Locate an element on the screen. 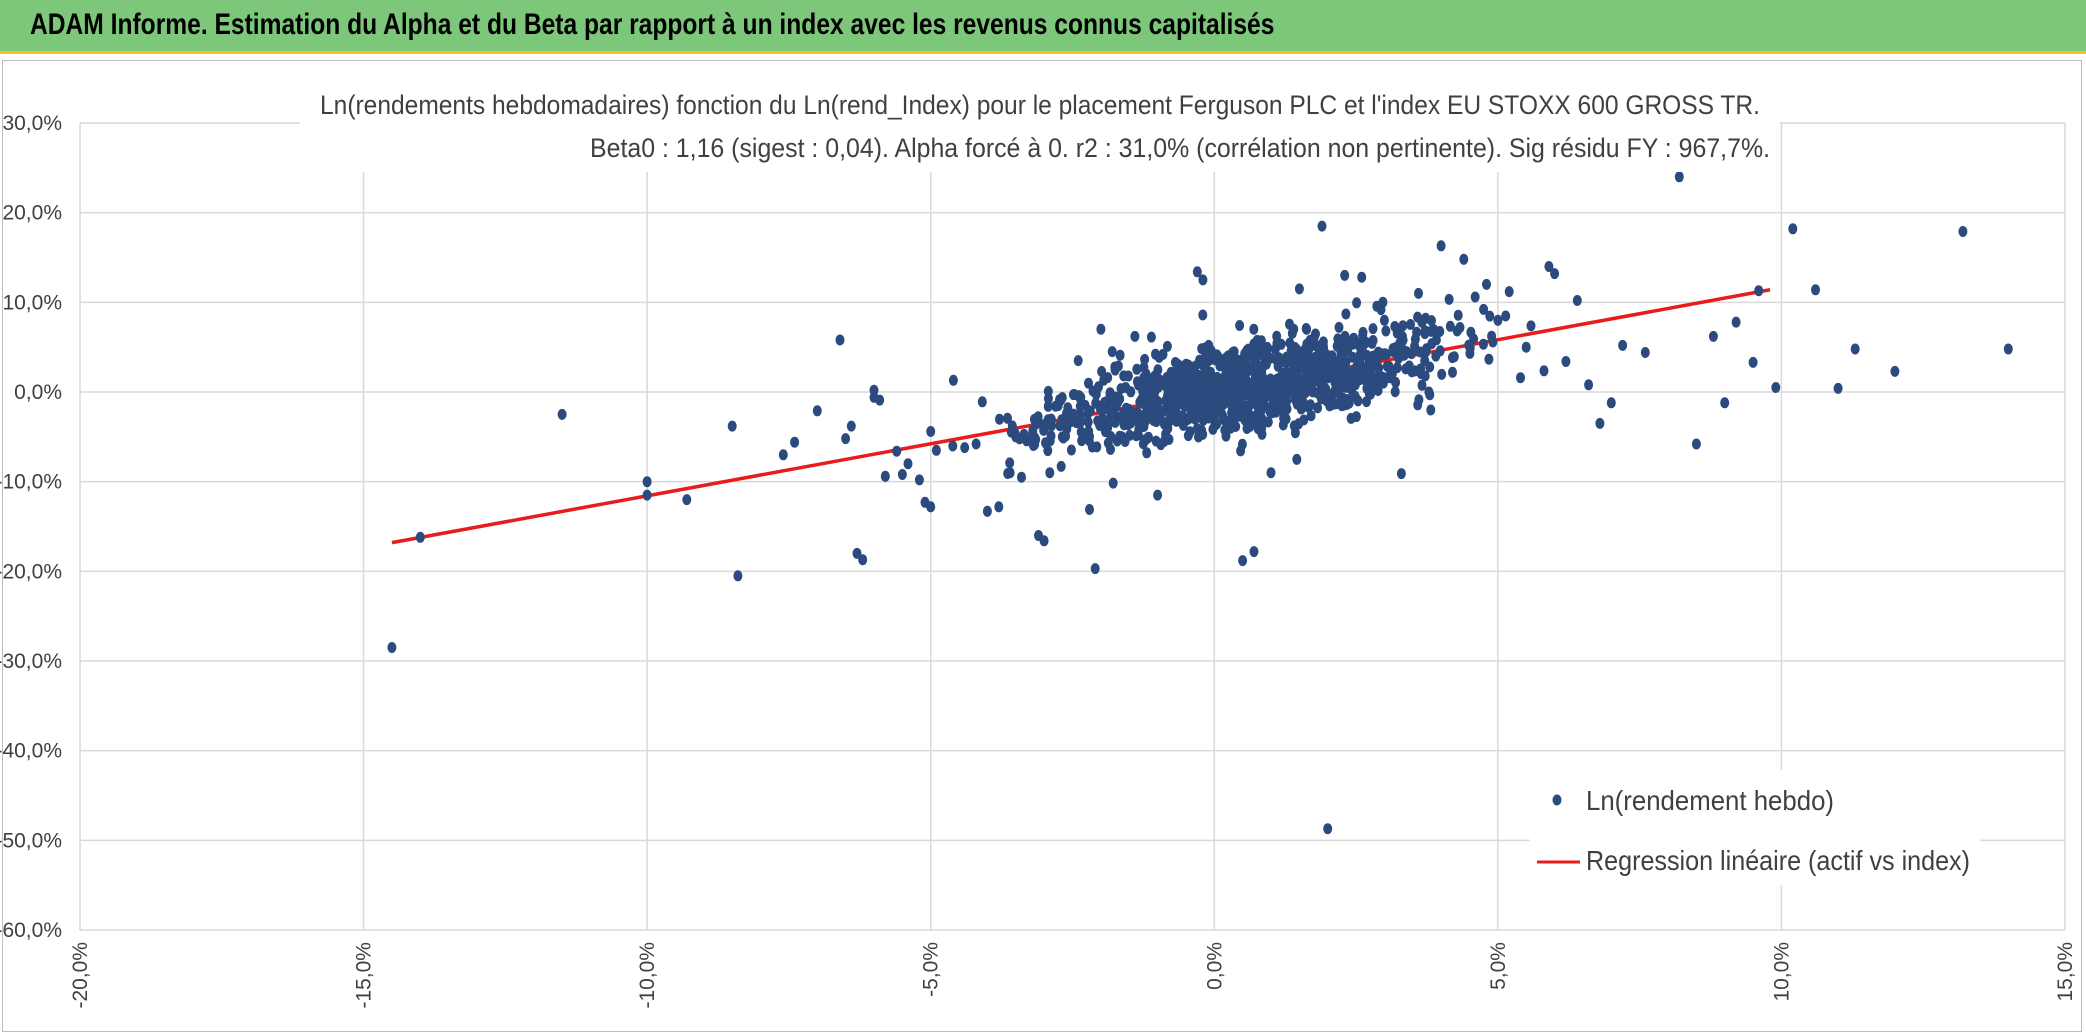 The image size is (2086, 1035). y-tick-label: 10,0% is located at coordinates (32, 302).